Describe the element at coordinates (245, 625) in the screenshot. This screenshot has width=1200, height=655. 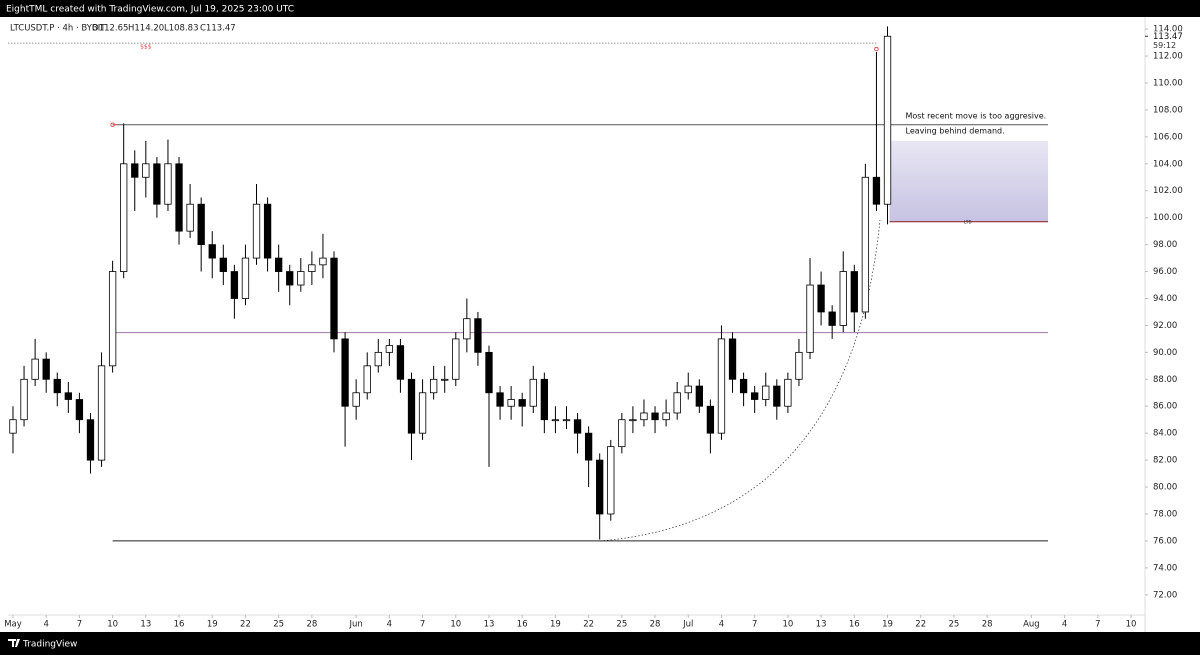
I see `x-tick-label: 22` at that location.